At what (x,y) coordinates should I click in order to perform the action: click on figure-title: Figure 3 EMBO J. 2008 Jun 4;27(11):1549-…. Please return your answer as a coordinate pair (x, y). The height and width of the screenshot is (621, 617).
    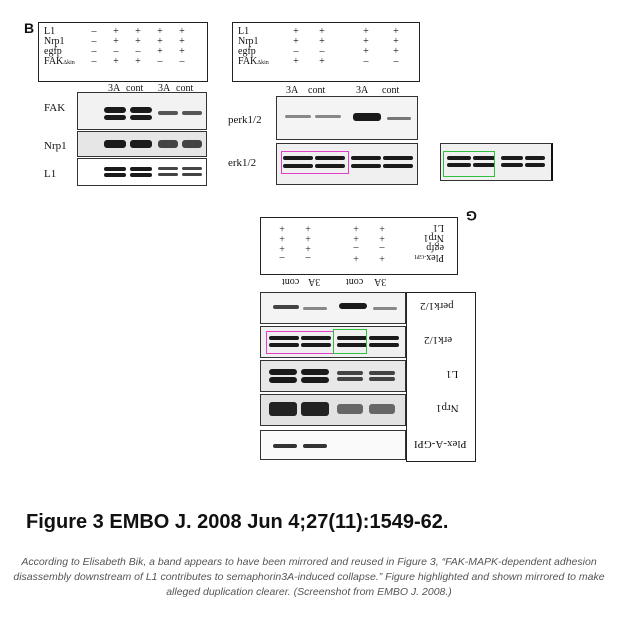
    Looking at the image, I should click on (237, 522).